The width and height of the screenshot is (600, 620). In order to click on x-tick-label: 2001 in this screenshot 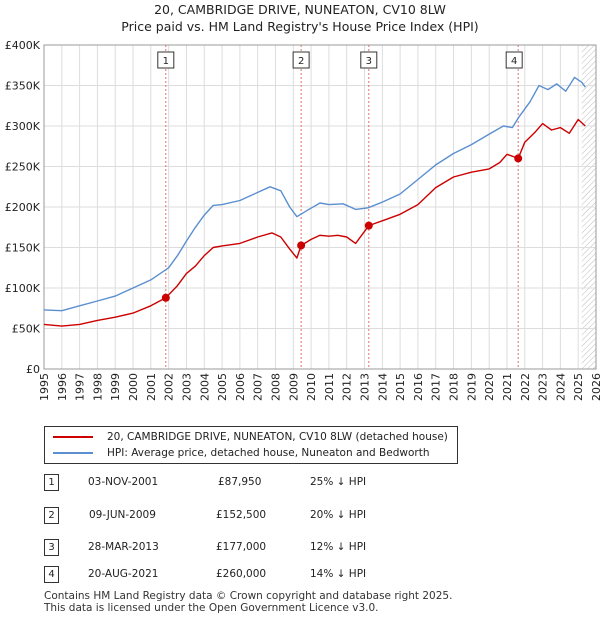, I will do `click(151, 387)`.